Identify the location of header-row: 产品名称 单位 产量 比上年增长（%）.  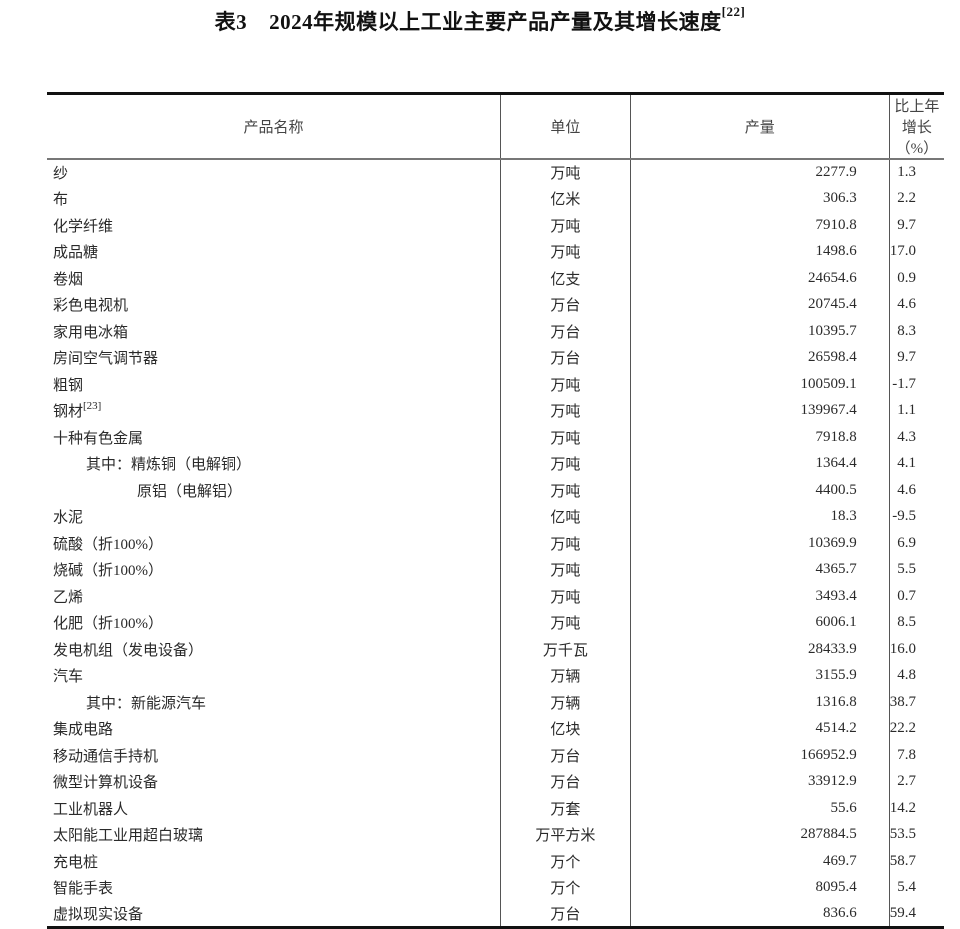
(495, 126).